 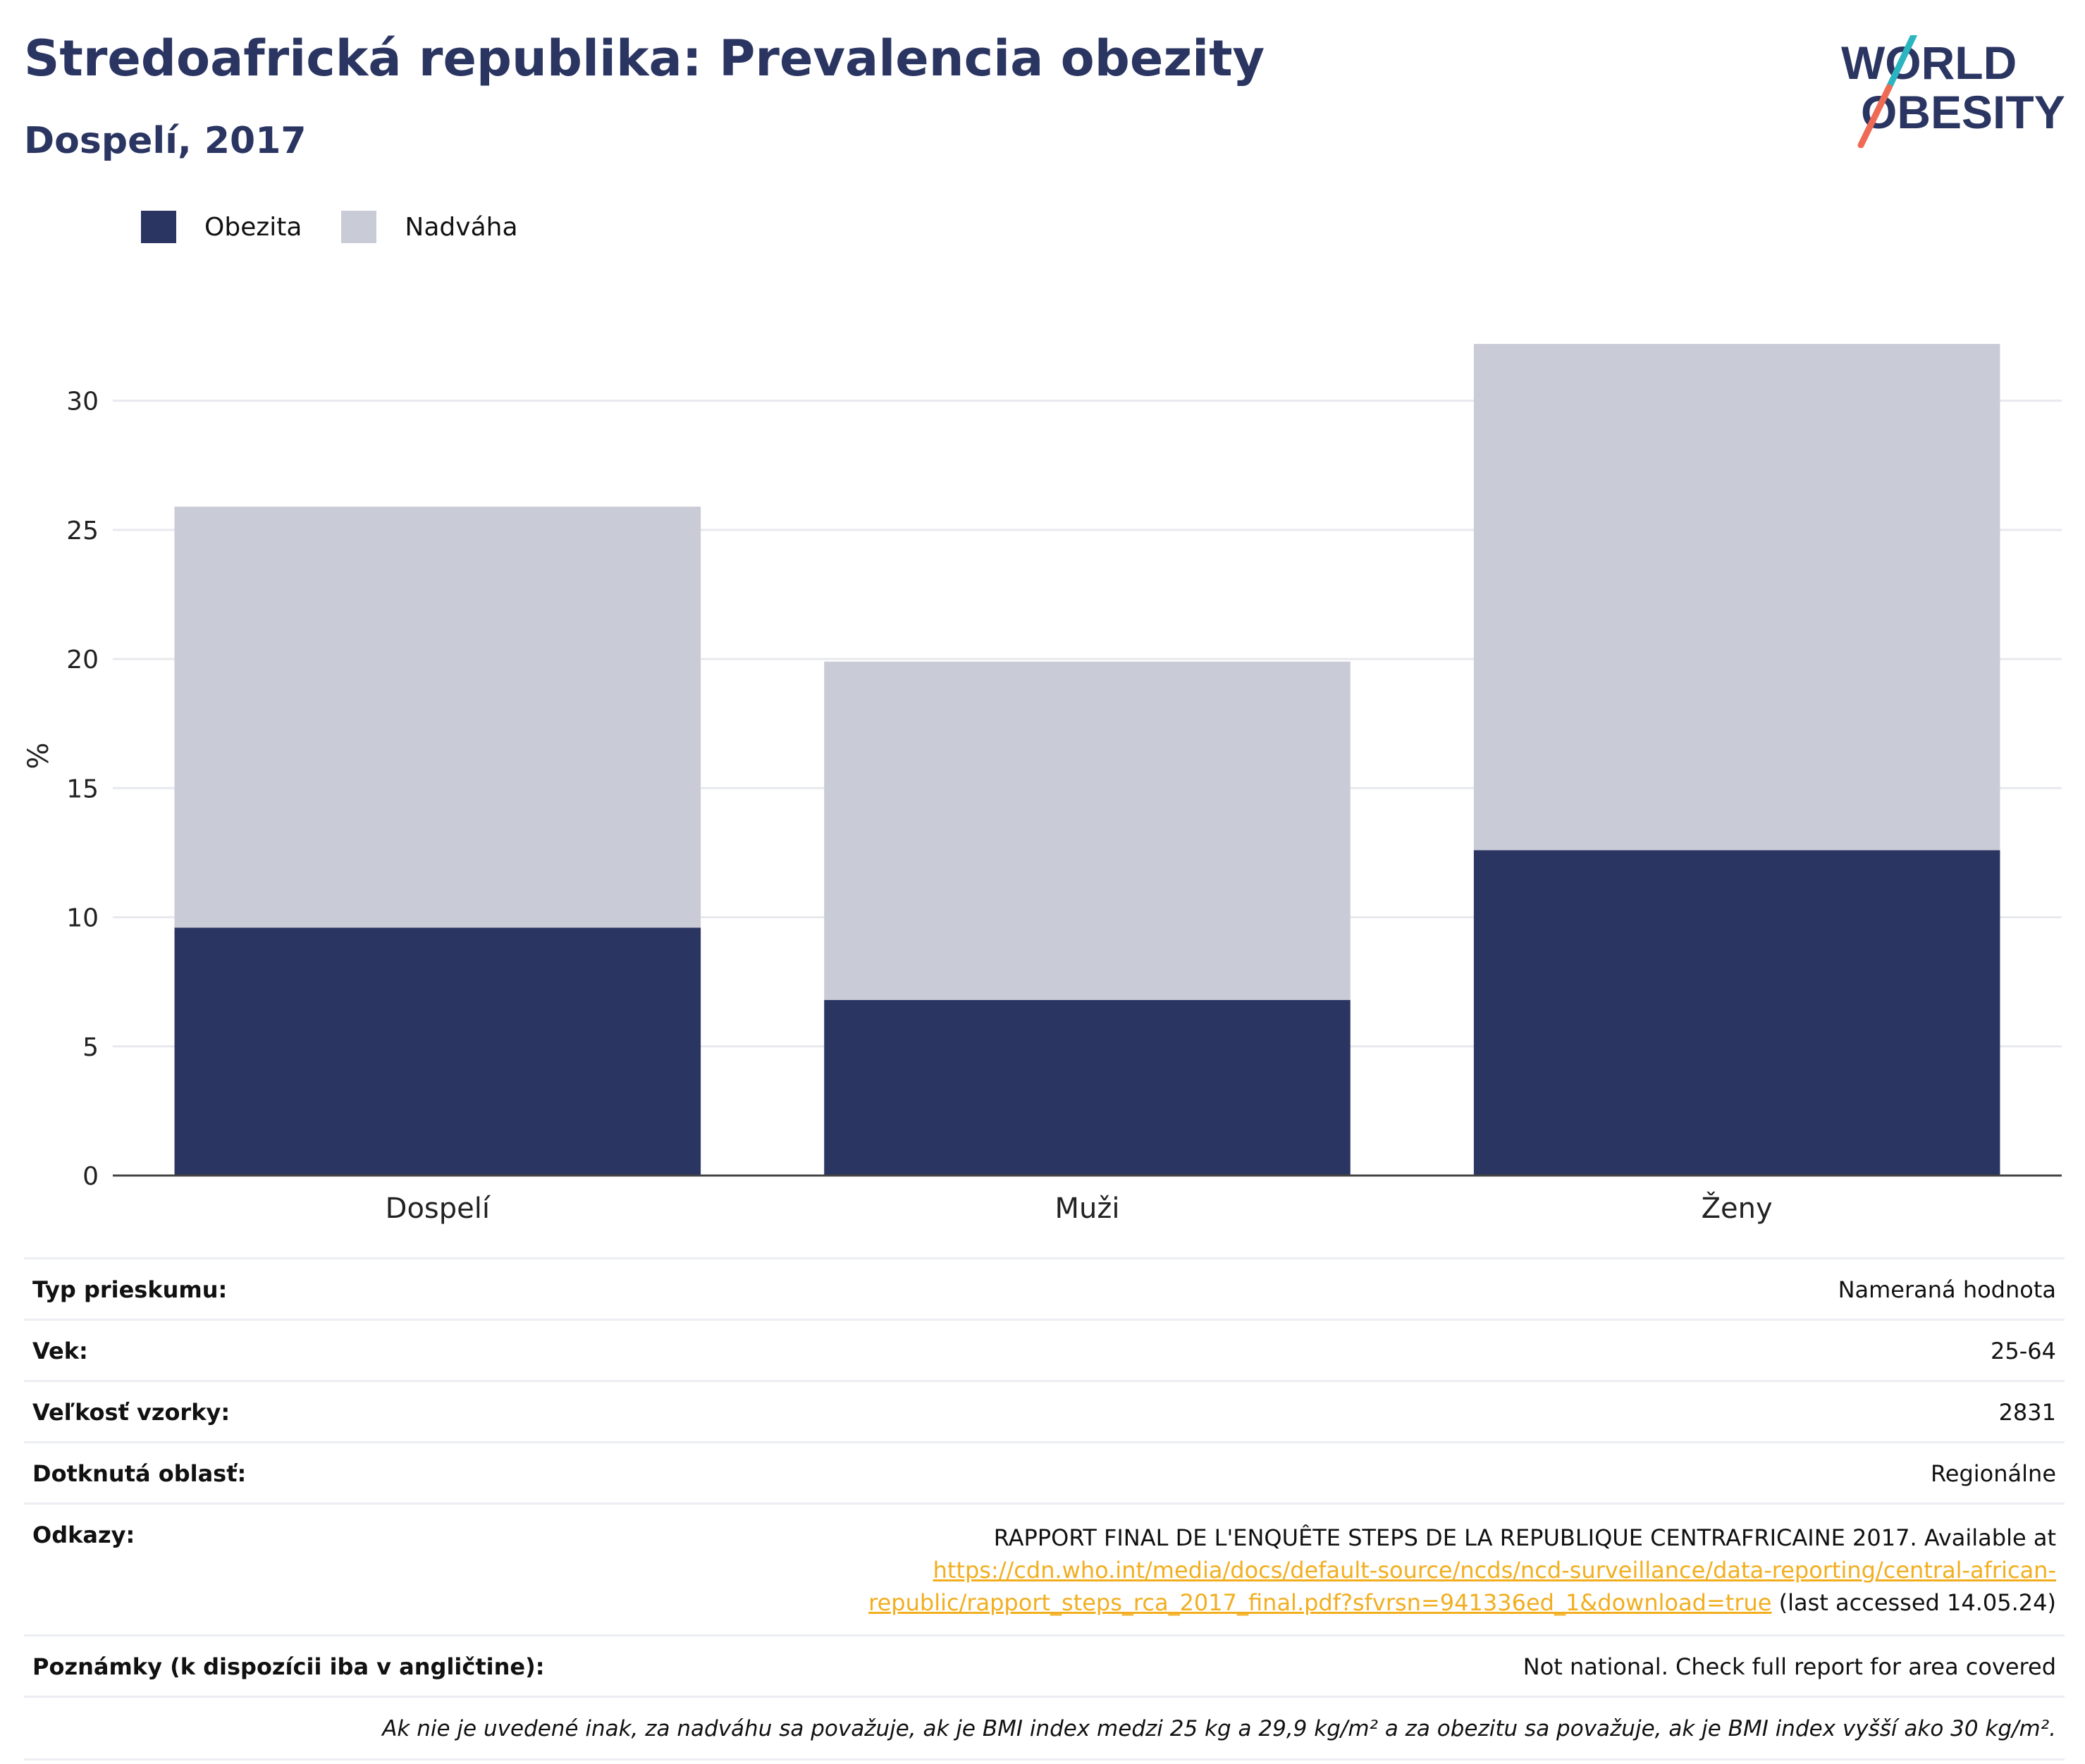 I want to click on legend-item-obezita: Obezita, so click(x=221, y=227).